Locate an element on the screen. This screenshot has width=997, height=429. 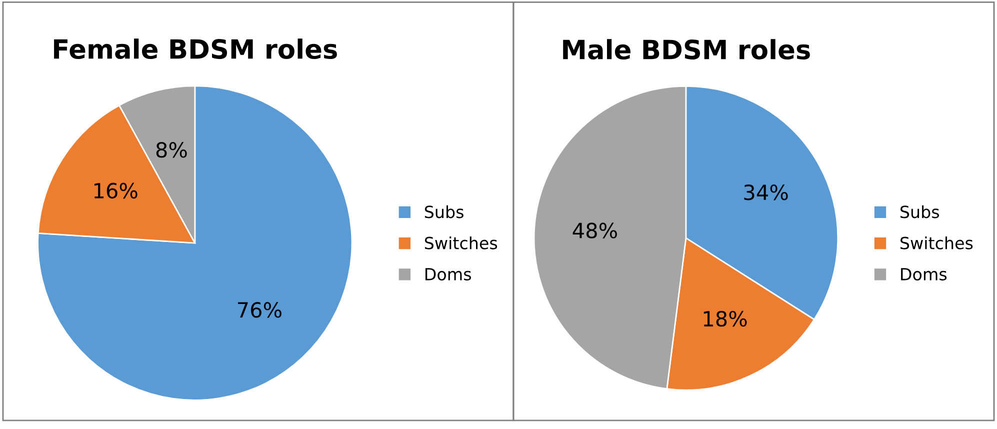
data-label: 48% is located at coordinates (594, 230).